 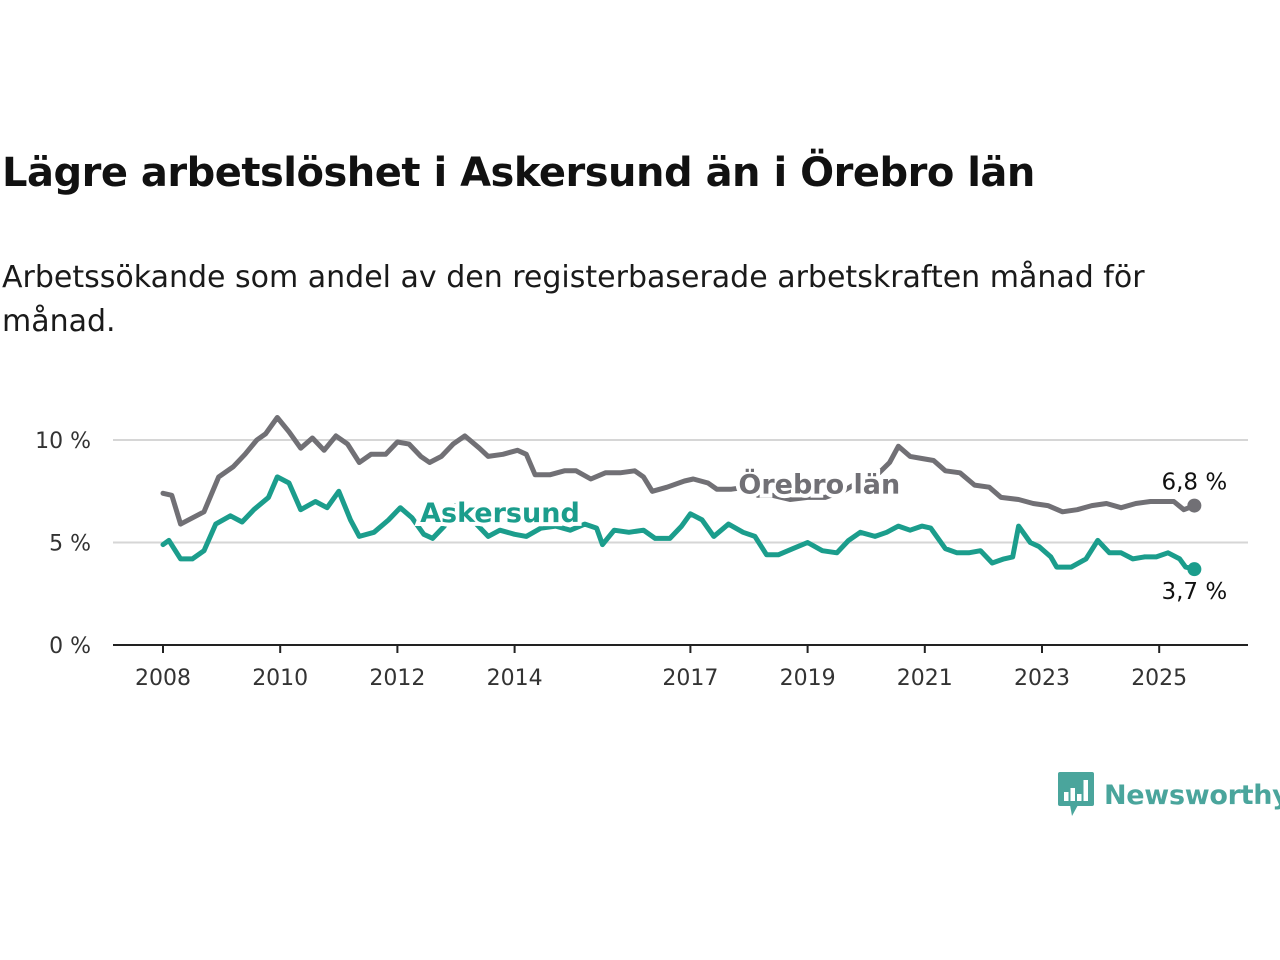 I want to click on newsworthy-logo: Newsworthy, so click(x=1169, y=795).